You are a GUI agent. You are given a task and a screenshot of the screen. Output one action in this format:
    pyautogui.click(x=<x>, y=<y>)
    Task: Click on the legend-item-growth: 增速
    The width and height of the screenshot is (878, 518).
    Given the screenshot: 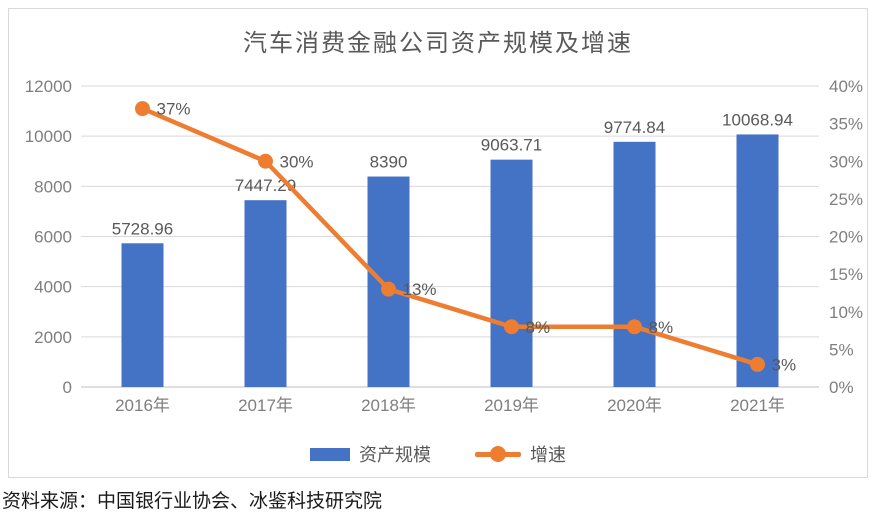 What is the action you would take?
    pyautogui.click(x=520, y=454)
    